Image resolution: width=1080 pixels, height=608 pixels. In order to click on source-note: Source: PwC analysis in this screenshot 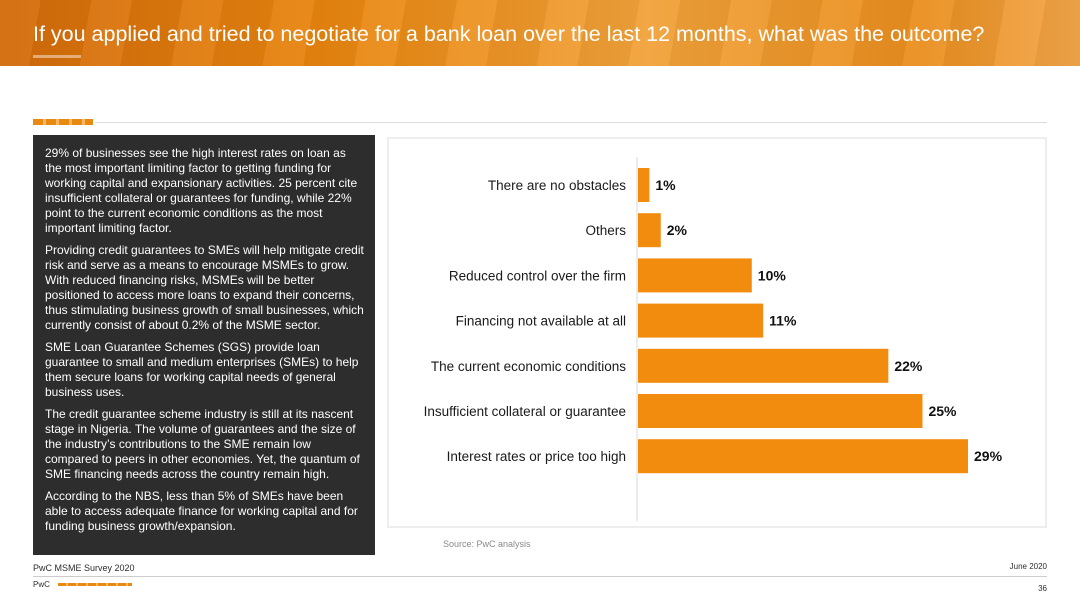, I will do `click(487, 544)`.